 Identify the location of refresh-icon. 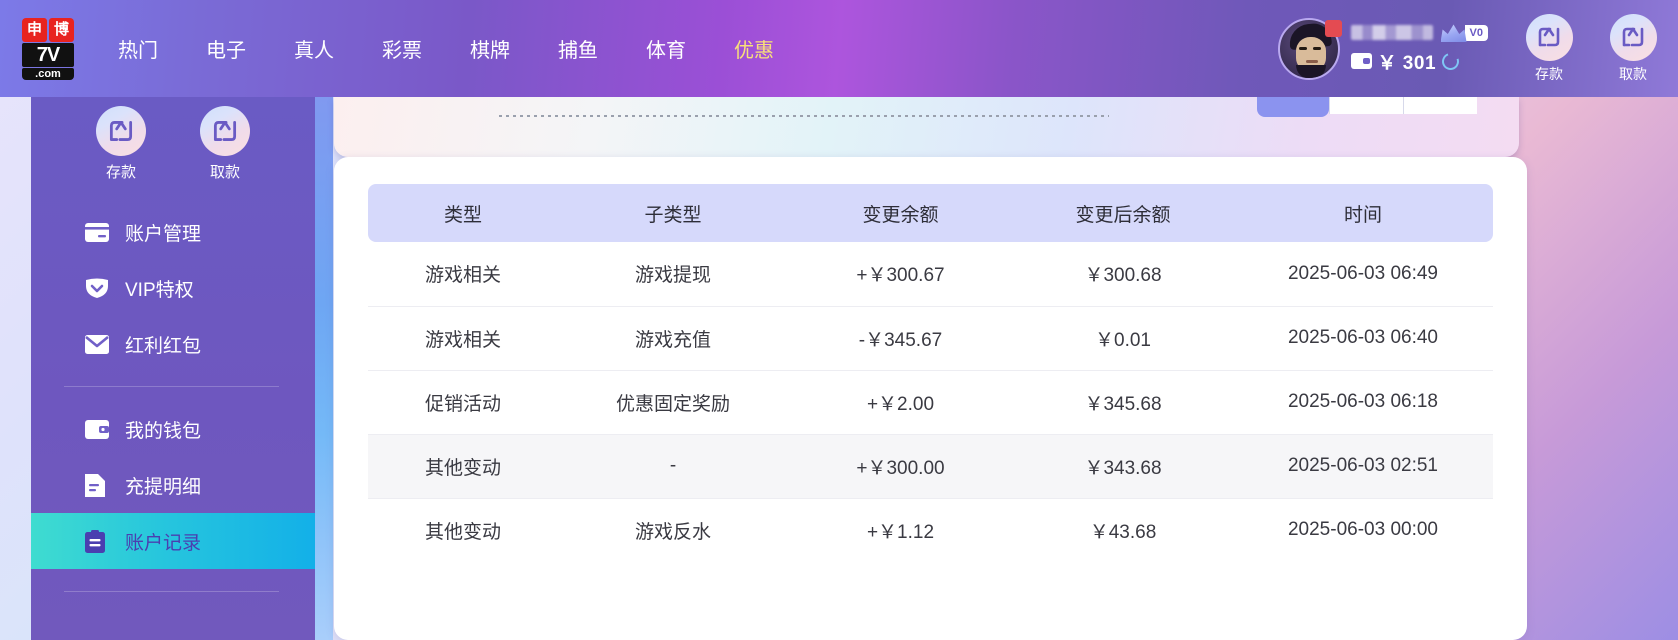
(1450, 61).